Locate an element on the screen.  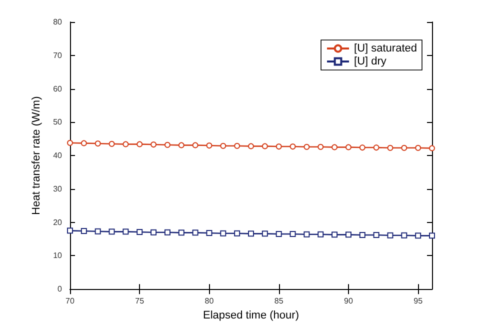
y-tick-label: 0 is located at coordinates (60, 289).